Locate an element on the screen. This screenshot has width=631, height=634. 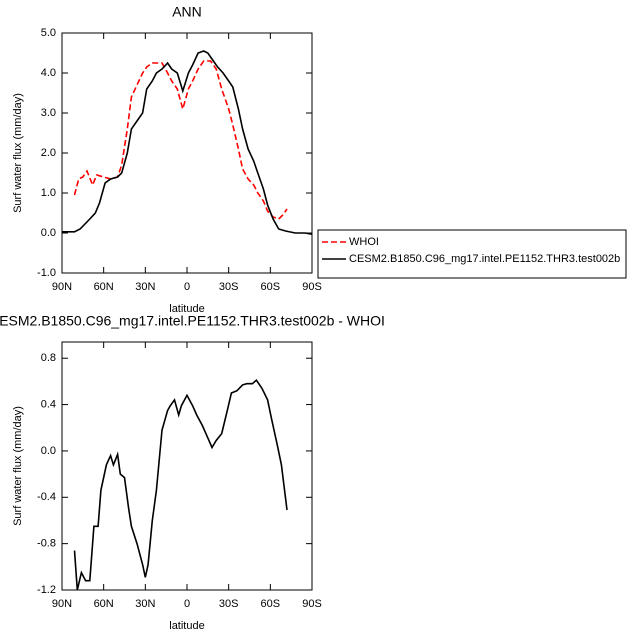
legend-box is located at coordinates (472, 254).